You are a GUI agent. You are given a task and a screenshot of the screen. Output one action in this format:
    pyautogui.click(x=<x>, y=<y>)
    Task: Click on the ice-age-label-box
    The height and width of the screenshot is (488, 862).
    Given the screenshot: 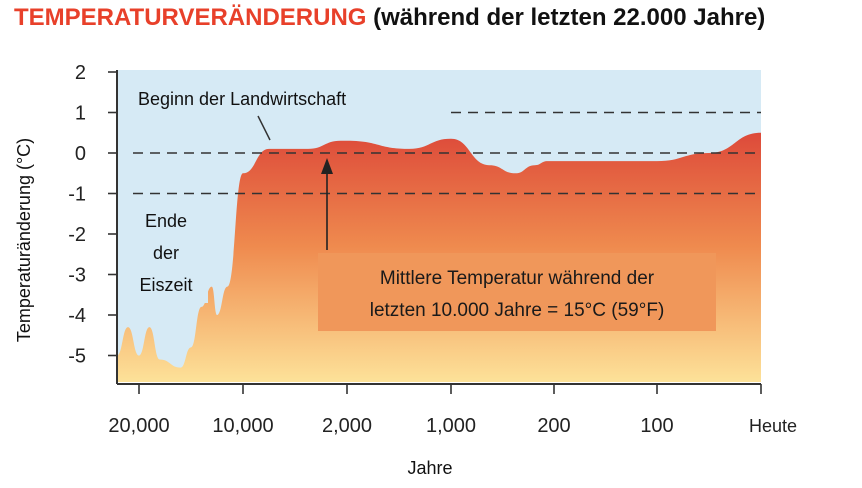 What is the action you would take?
    pyautogui.click(x=163, y=250)
    